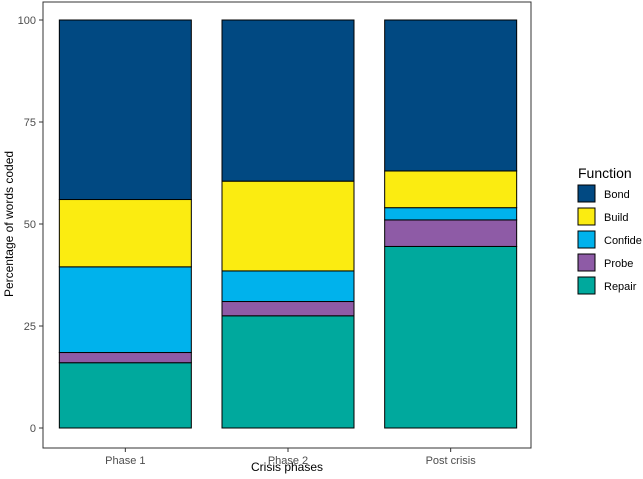 The height and width of the screenshot is (479, 643). I want to click on legend-label-bond: Bond, so click(617, 195).